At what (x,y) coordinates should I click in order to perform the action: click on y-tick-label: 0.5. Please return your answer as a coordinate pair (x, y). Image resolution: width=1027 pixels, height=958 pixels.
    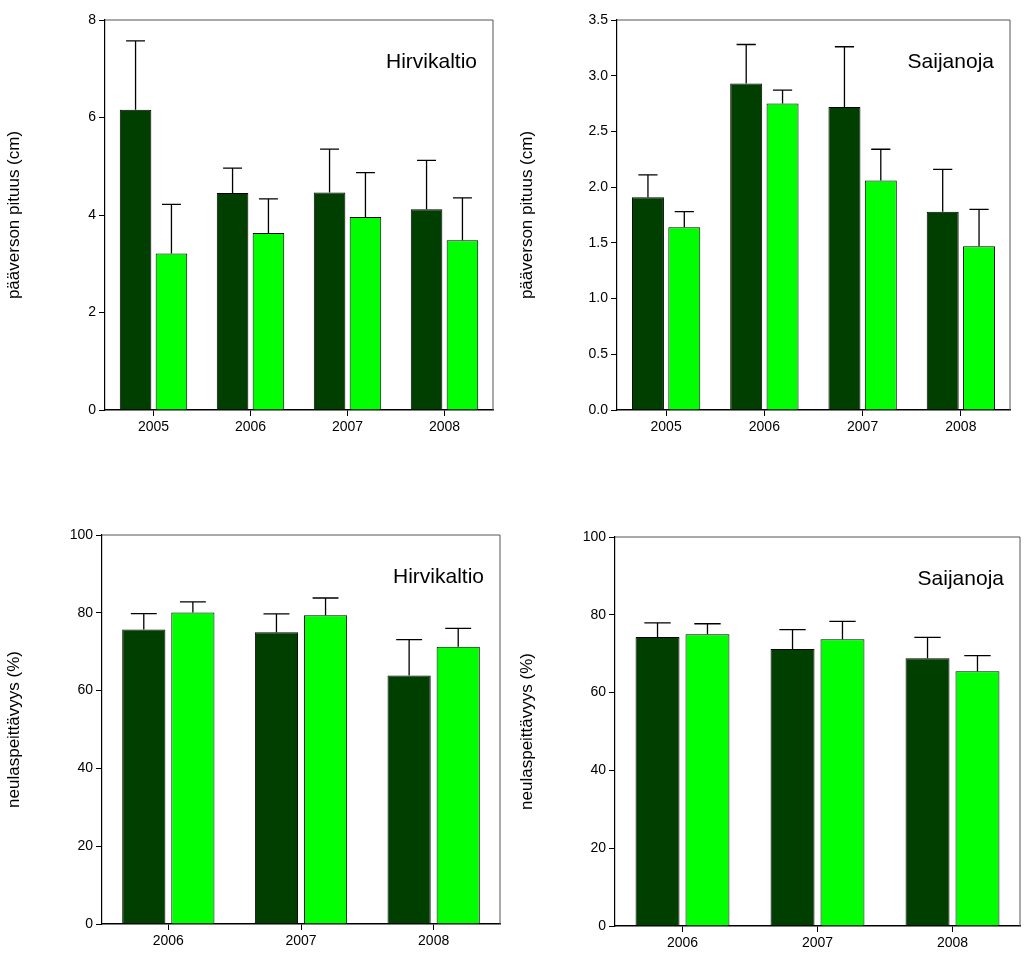
    Looking at the image, I should click on (598, 353).